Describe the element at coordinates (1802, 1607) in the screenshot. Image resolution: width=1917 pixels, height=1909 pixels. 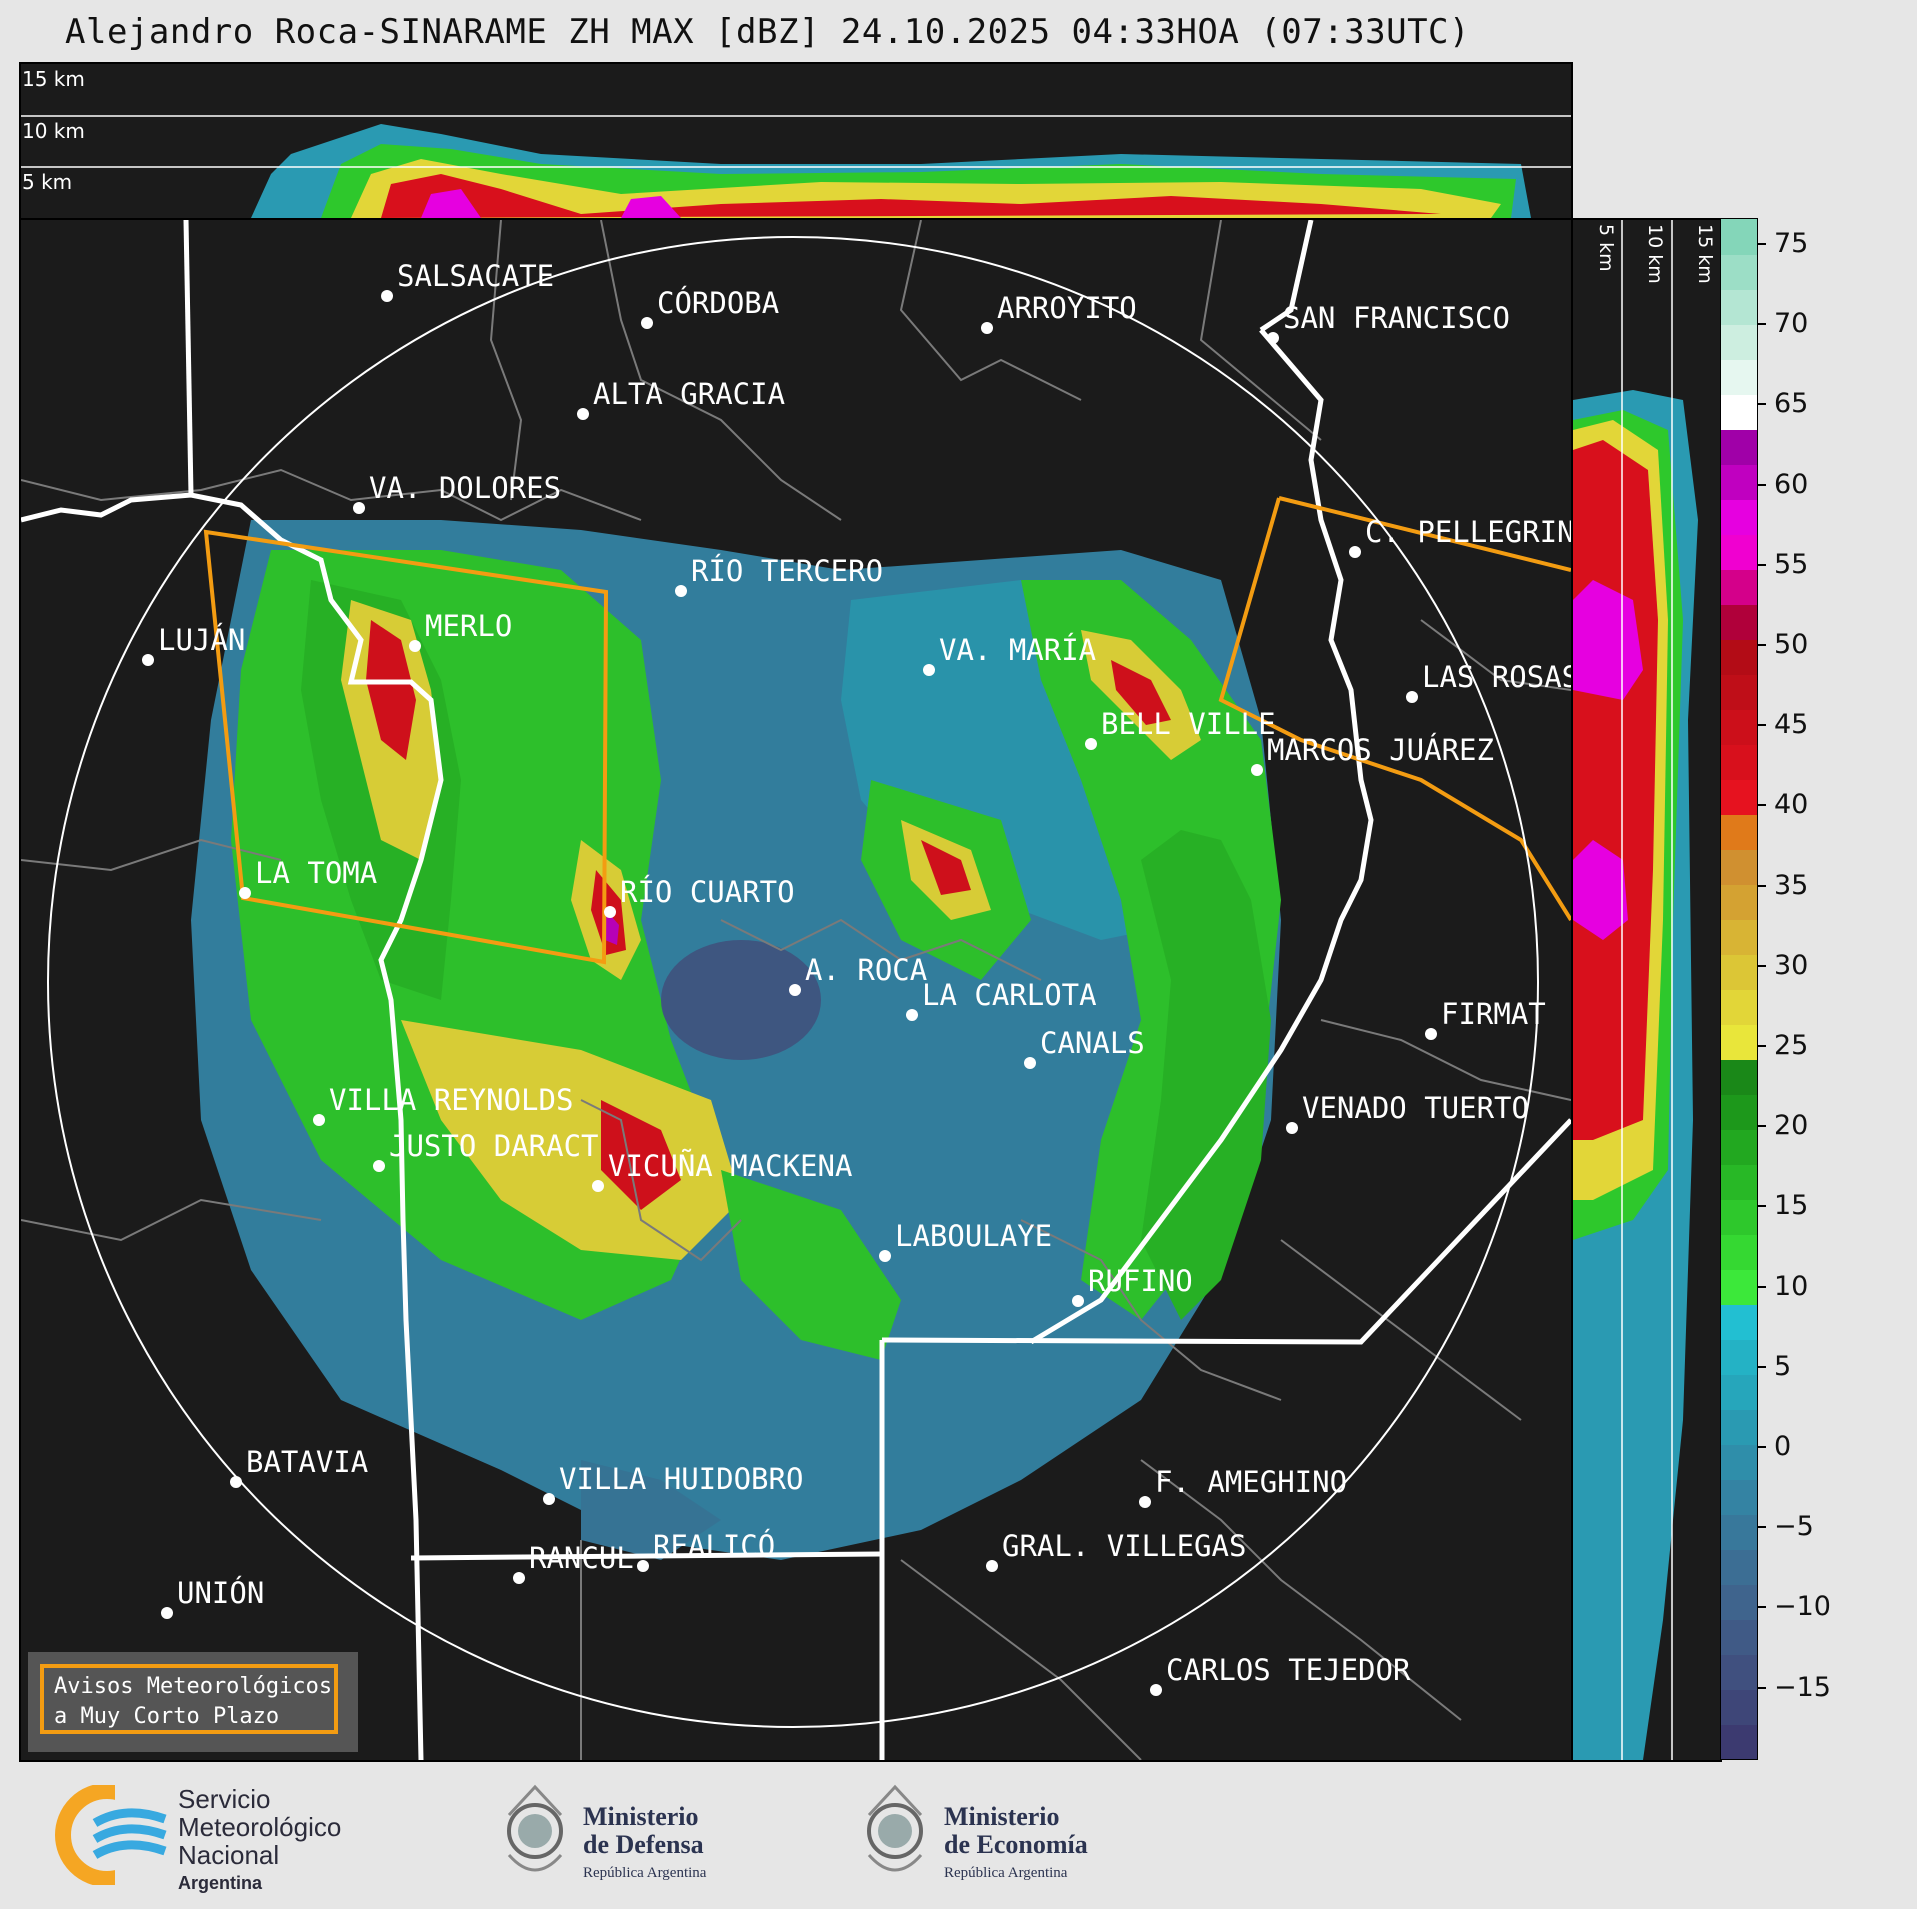
I see `colorbar-tick-label: −10` at that location.